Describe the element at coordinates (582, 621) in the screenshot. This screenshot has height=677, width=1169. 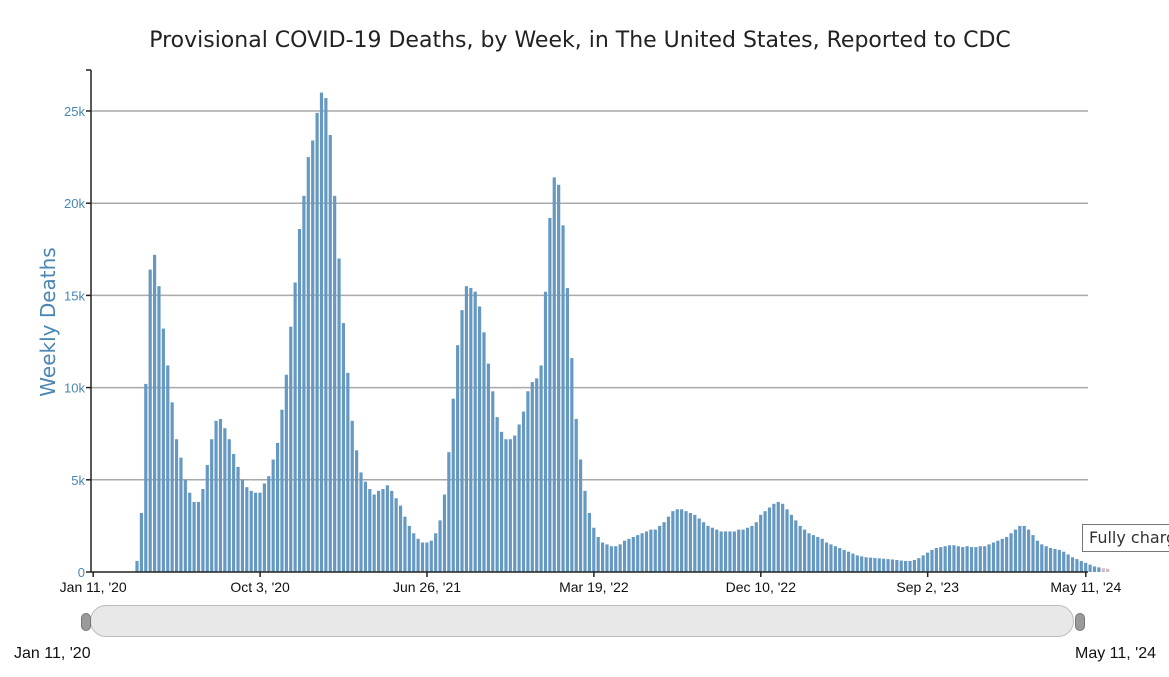
I see `range-slider-track` at that location.